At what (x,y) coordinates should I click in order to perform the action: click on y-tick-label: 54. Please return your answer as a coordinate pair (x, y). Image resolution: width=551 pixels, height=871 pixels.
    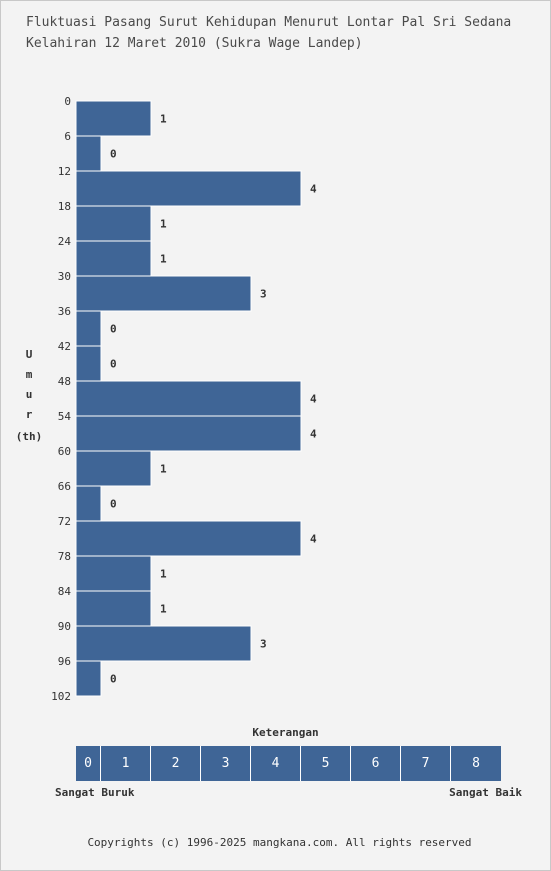
    Looking at the image, I should click on (65, 416).